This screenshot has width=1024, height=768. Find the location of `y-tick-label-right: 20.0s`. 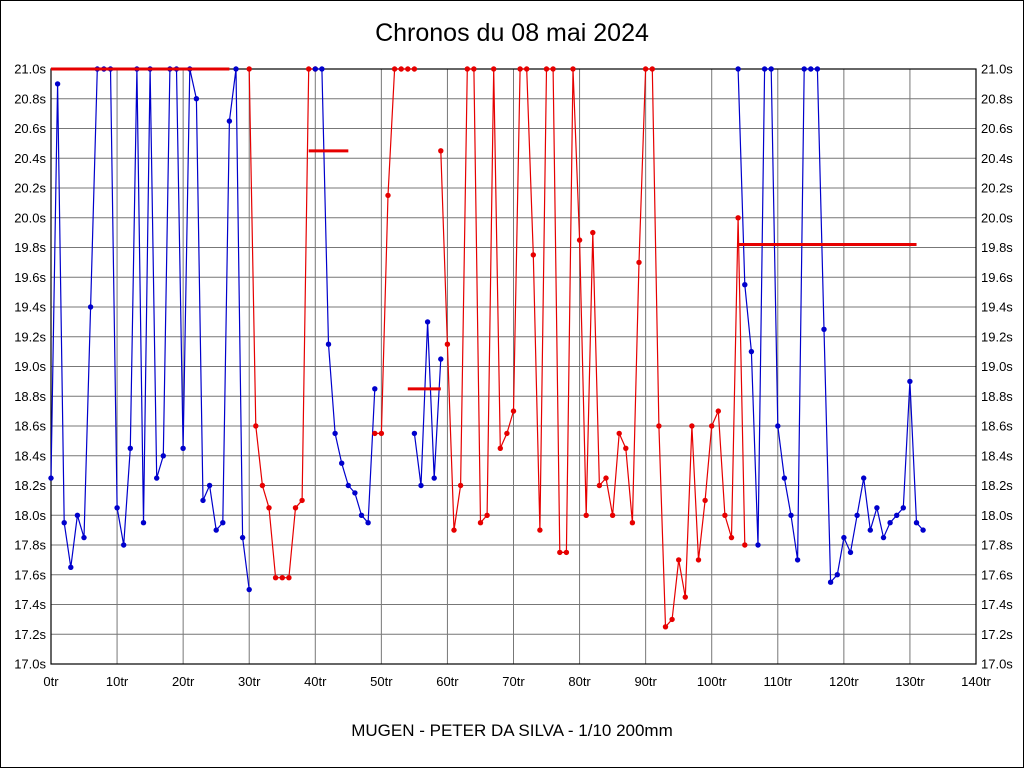

y-tick-label-right: 20.0s is located at coordinates (997, 217).